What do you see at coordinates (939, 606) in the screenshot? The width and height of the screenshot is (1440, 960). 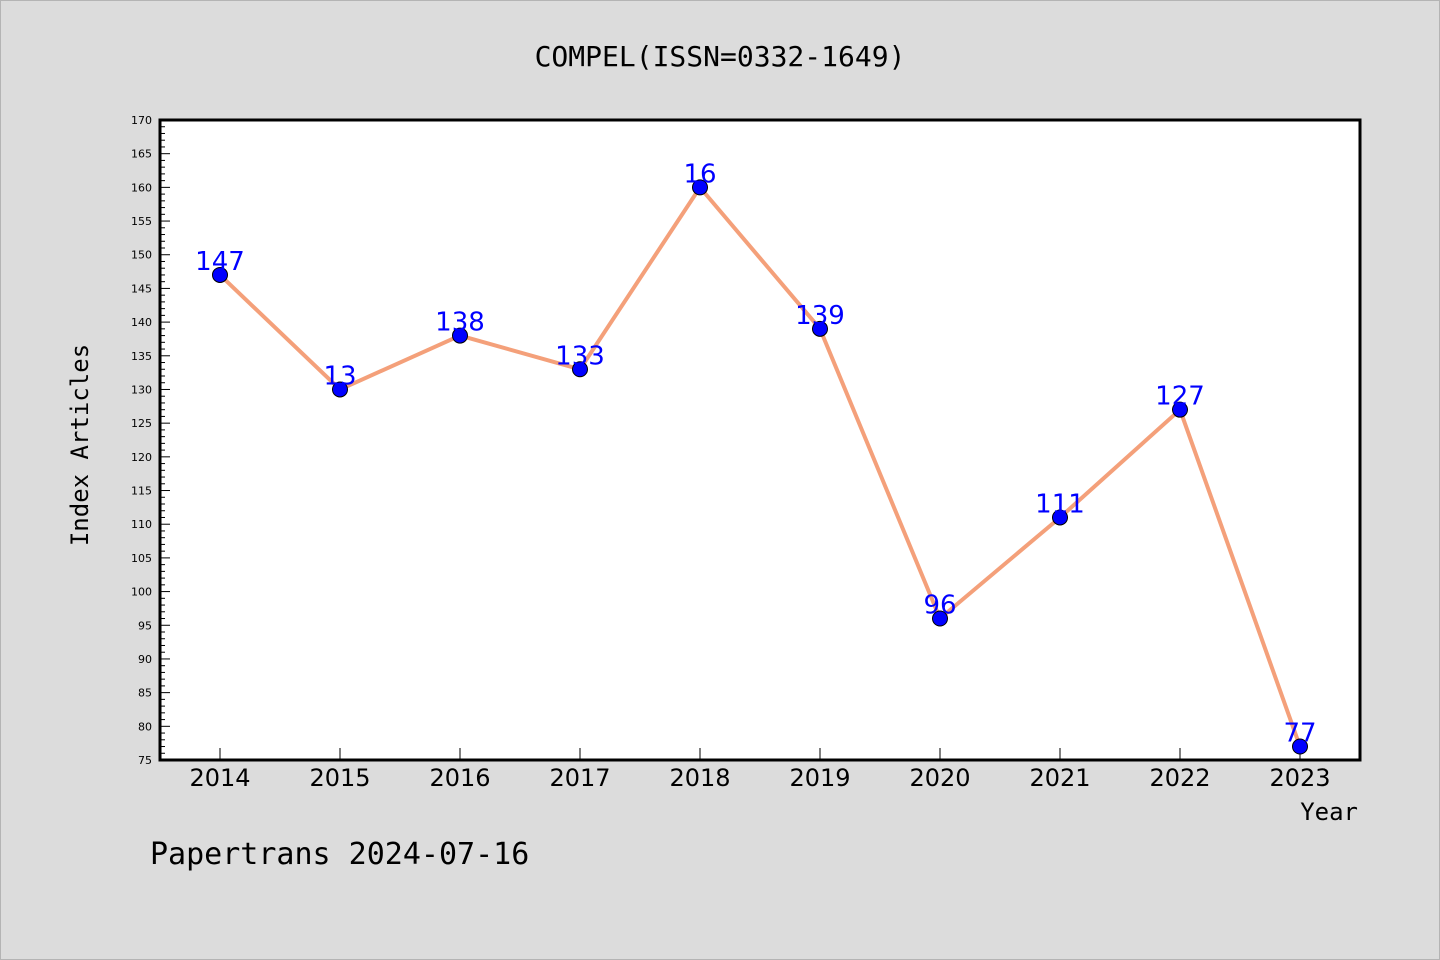 I see `data-label: 96` at bounding box center [939, 606].